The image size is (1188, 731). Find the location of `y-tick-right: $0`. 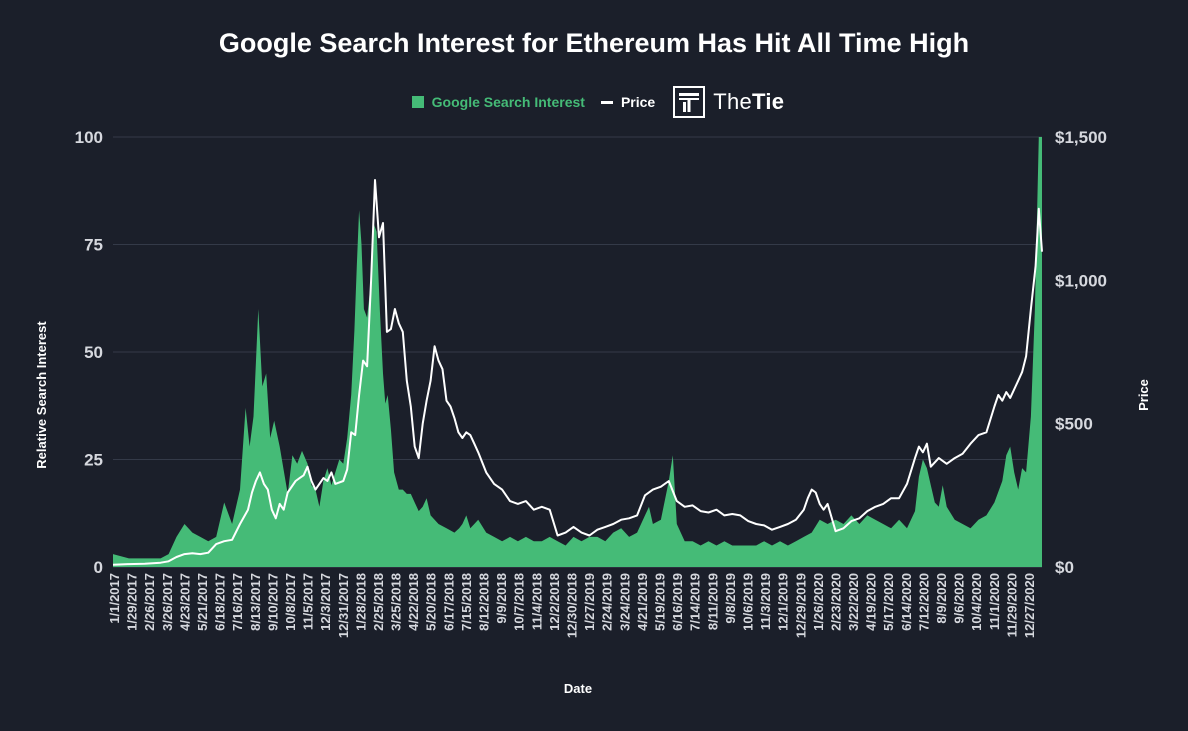

y-tick-right: $0 is located at coordinates (1064, 567).